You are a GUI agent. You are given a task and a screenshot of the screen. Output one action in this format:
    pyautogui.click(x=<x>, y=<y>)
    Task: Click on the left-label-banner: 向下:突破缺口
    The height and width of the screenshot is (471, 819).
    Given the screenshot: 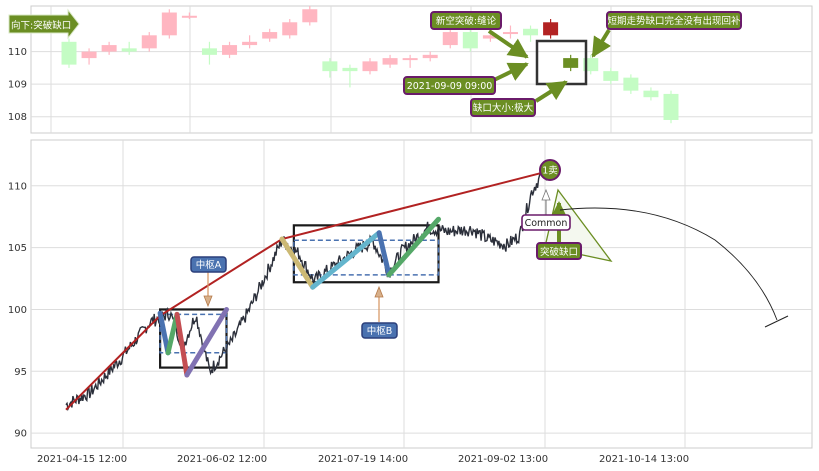 What is the action you would take?
    pyautogui.click(x=44, y=24)
    